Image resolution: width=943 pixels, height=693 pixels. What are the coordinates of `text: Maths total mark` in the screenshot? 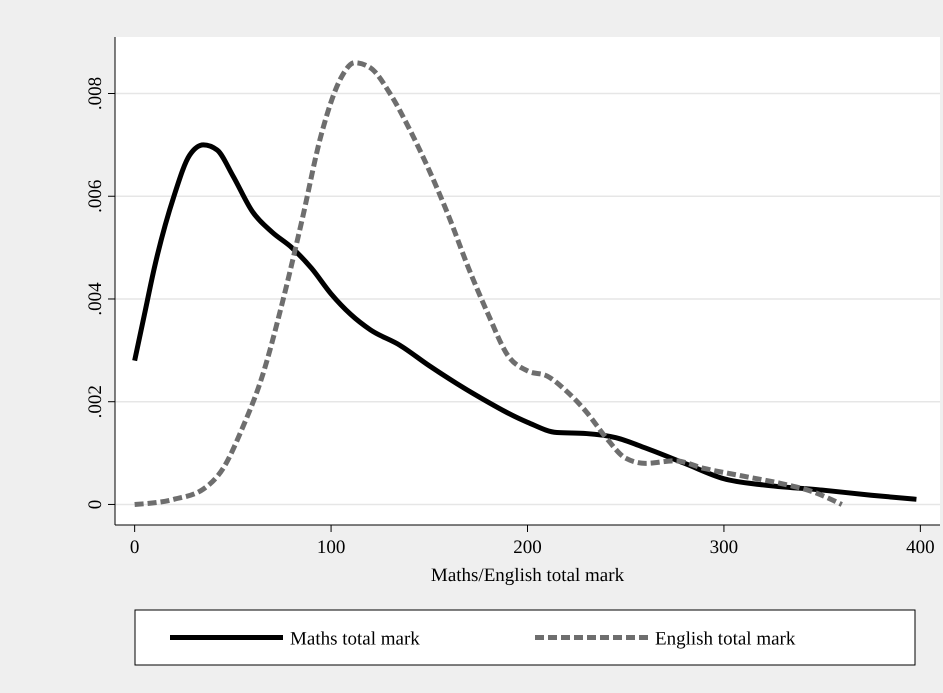 It's located at (355, 639).